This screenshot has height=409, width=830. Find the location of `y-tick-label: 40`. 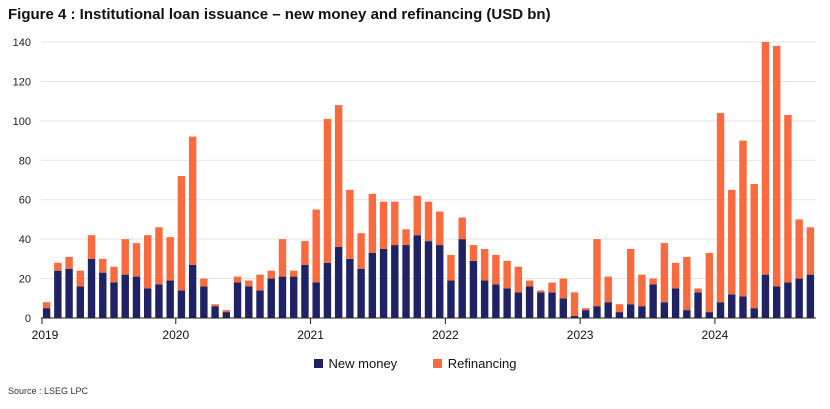

y-tick-label: 40 is located at coordinates (25, 240).